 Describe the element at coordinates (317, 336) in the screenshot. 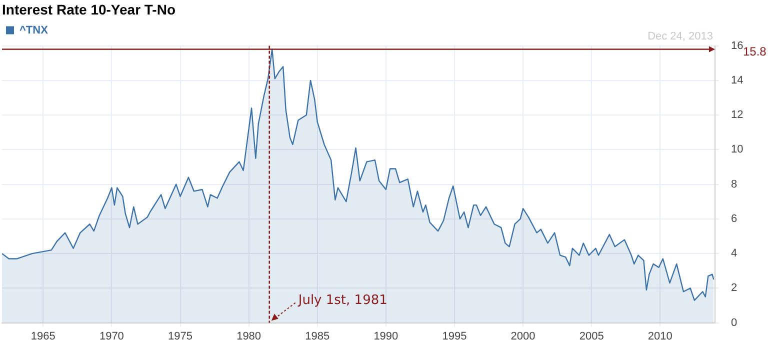

I see `x-tick-label: 1985` at that location.